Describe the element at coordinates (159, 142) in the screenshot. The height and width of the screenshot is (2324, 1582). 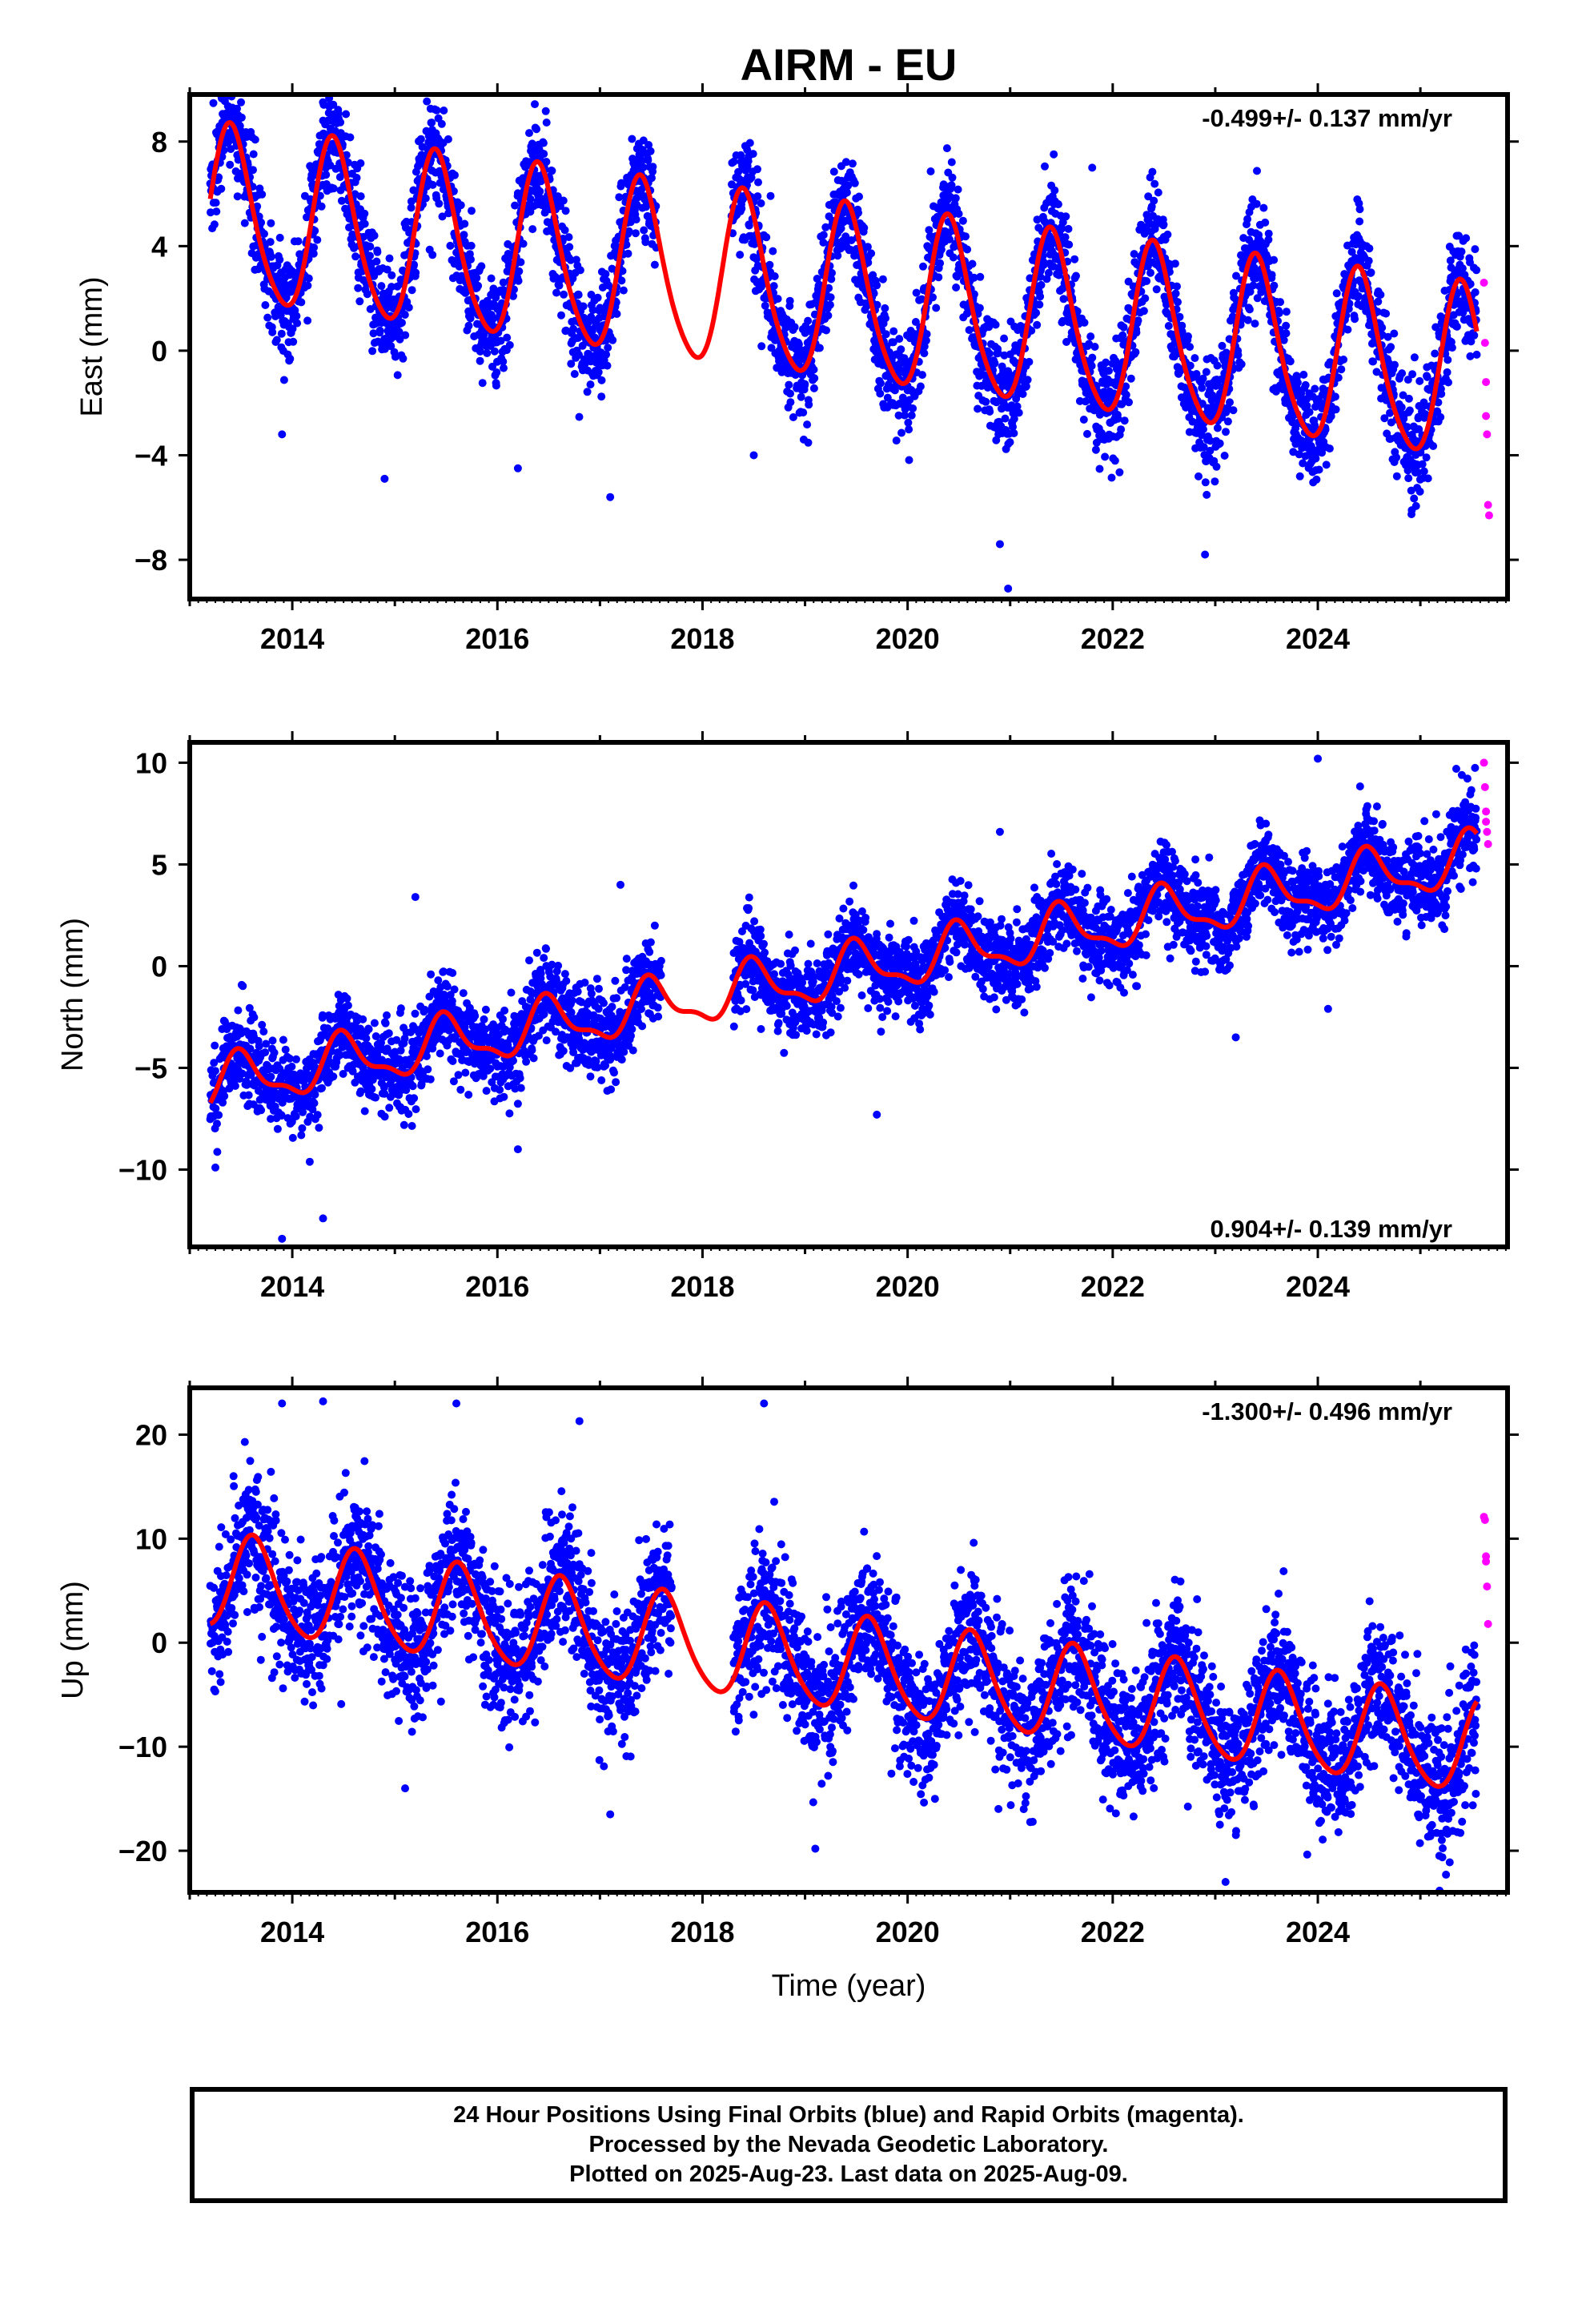
I see `east-y-tick-label-0: 8` at that location.